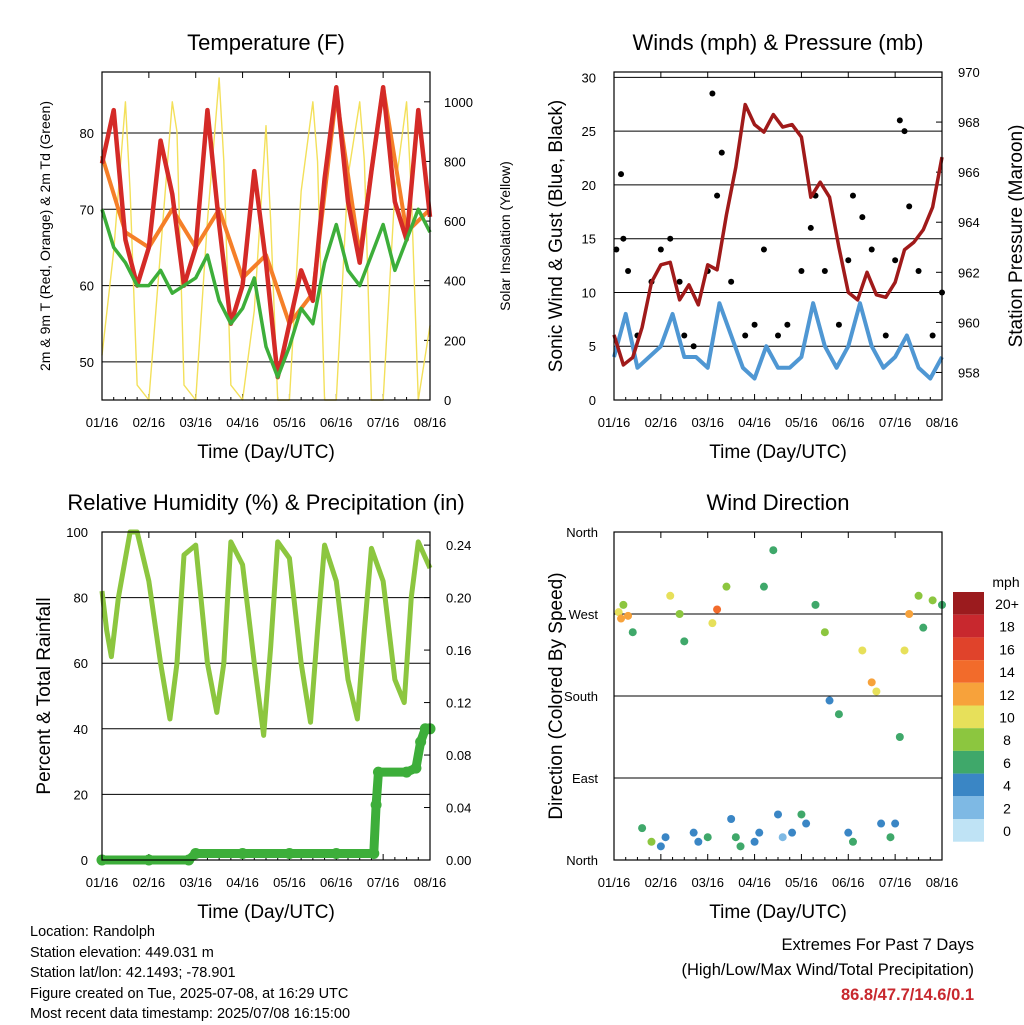 The height and width of the screenshot is (1025, 1024). I want to click on y-tick-label: 5, so click(592, 346).